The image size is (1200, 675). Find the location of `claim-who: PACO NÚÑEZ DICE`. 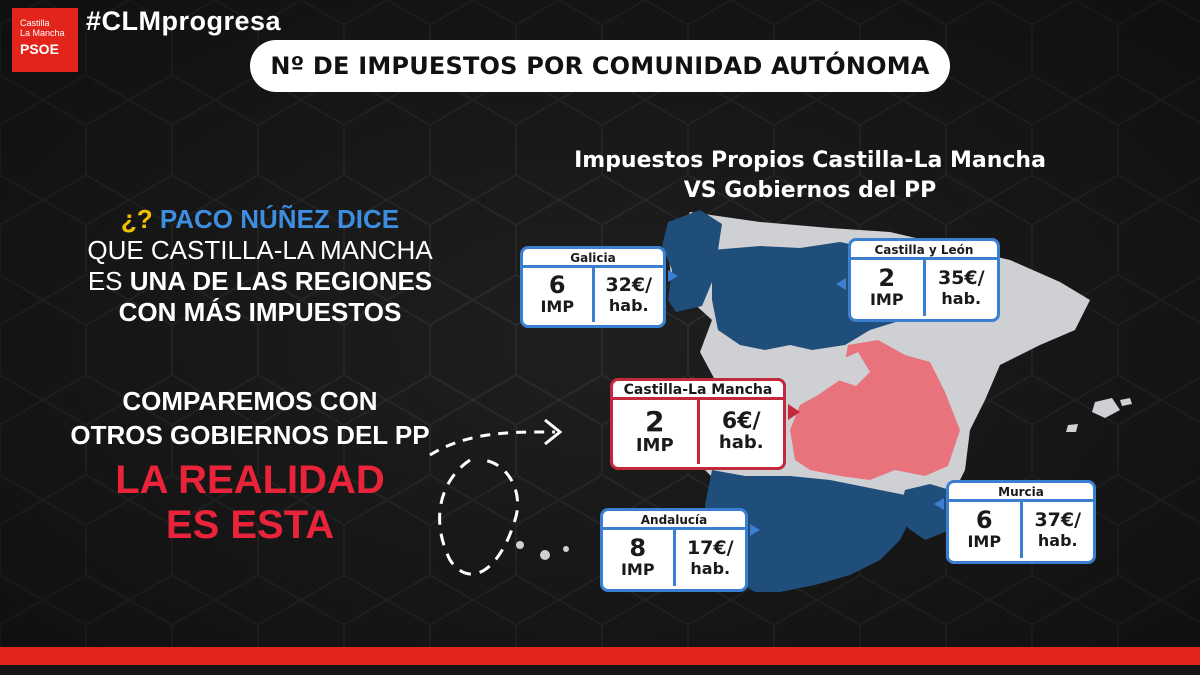

claim-who: PACO NÚÑEZ DICE is located at coordinates (279, 219).